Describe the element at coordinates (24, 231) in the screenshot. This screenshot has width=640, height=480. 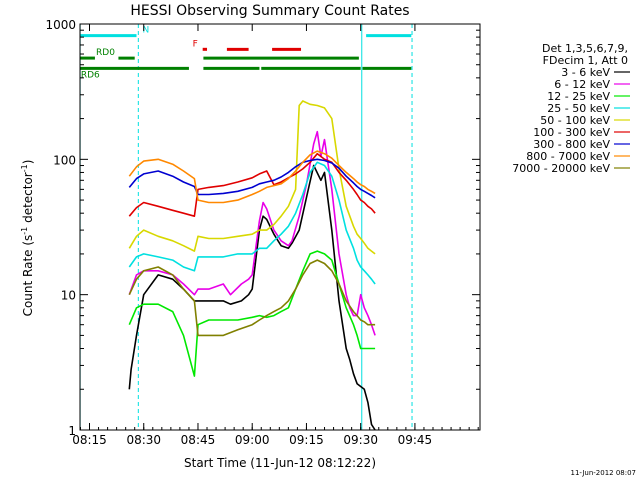
I see `y-axis-label-sup1: -1` at that location.